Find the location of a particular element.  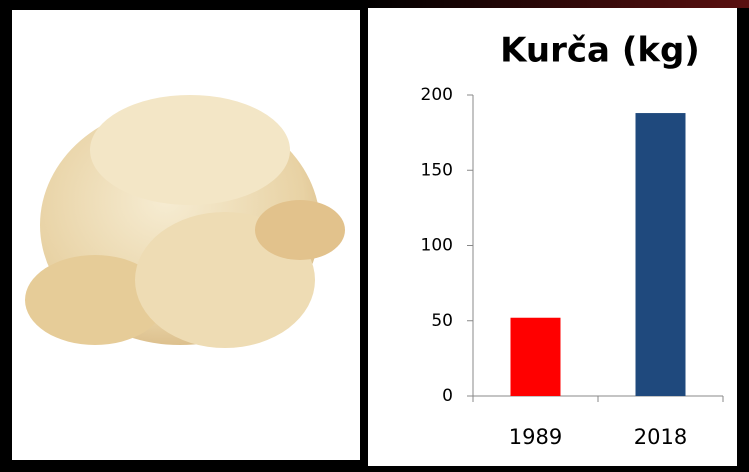

chart-title: Kurča (kg) is located at coordinates (600, 51).